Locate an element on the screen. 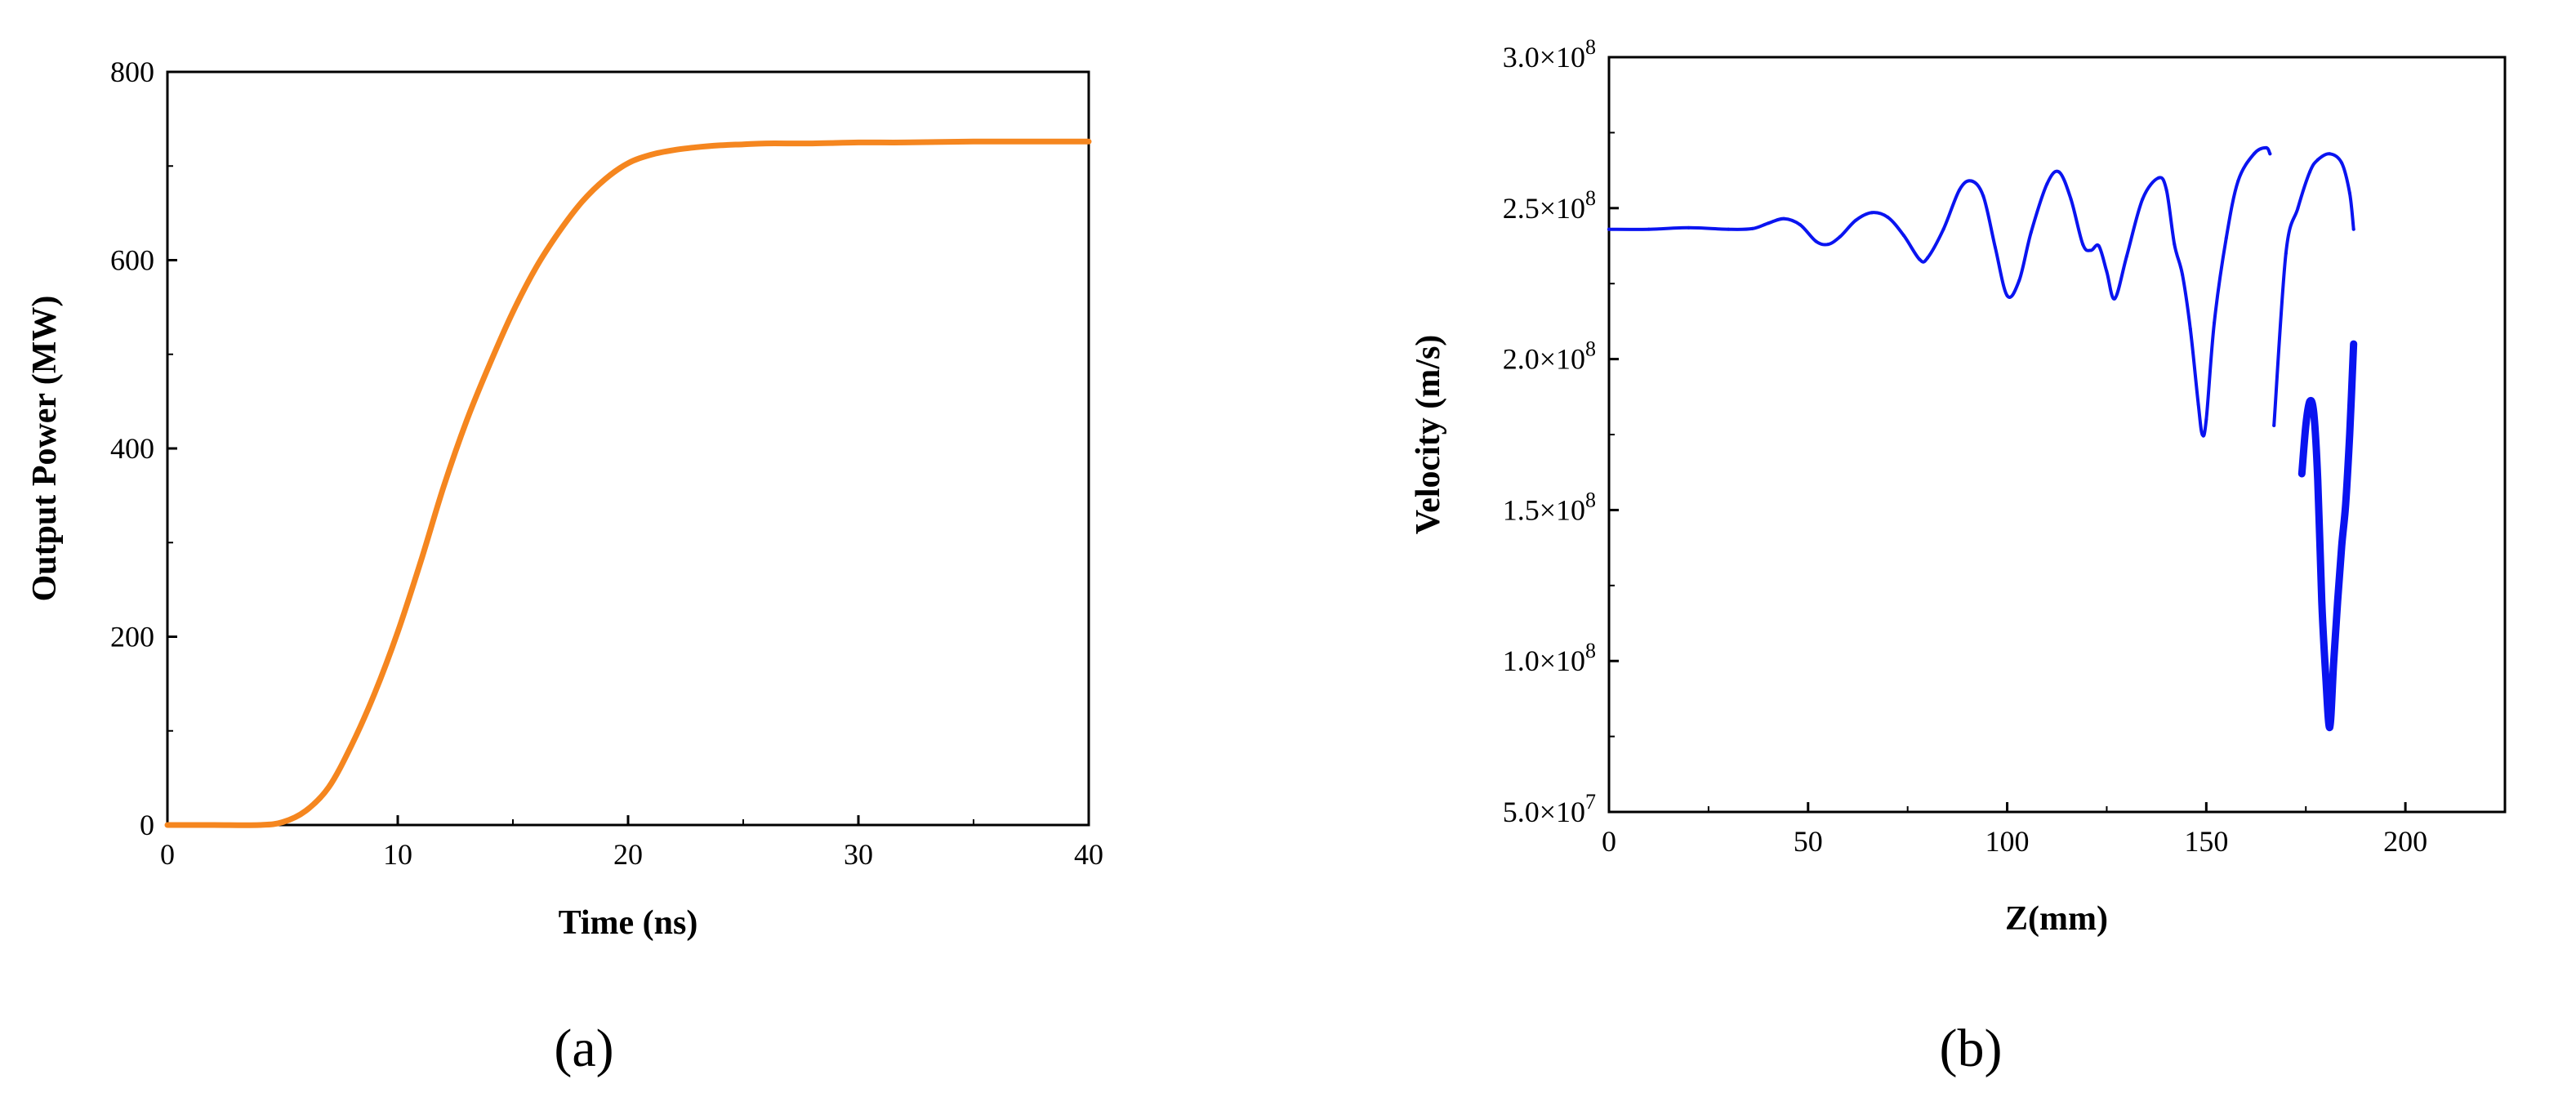 Image resolution: width=2576 pixels, height=1106 pixels. chart-a-x-tick-label: 40 is located at coordinates (1088, 854).